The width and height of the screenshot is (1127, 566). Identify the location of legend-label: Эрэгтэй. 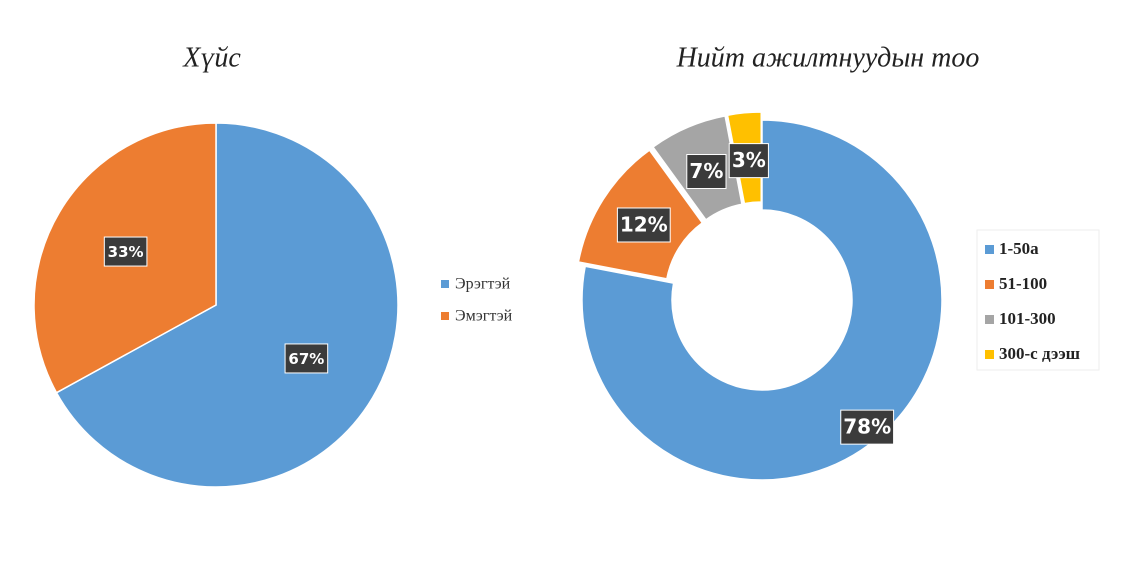
(483, 284).